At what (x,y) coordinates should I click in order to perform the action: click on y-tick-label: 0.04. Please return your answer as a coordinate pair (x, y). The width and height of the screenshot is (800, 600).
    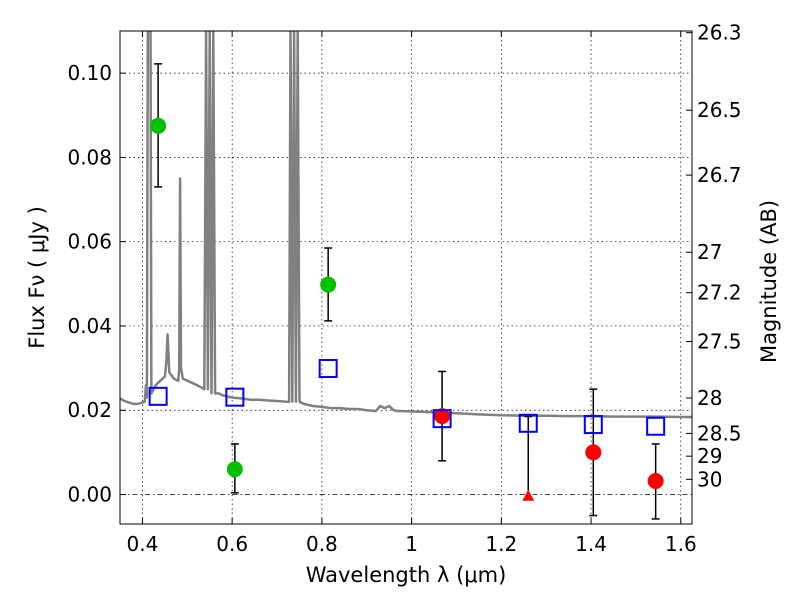
    Looking at the image, I should click on (89, 326).